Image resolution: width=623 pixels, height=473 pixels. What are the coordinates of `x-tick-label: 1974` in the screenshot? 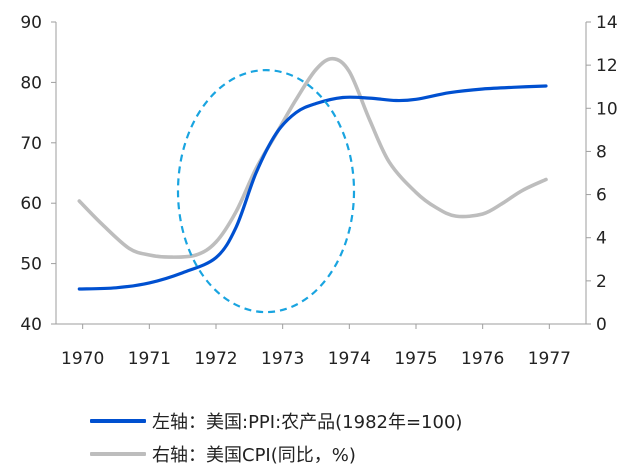 It's located at (349, 359).